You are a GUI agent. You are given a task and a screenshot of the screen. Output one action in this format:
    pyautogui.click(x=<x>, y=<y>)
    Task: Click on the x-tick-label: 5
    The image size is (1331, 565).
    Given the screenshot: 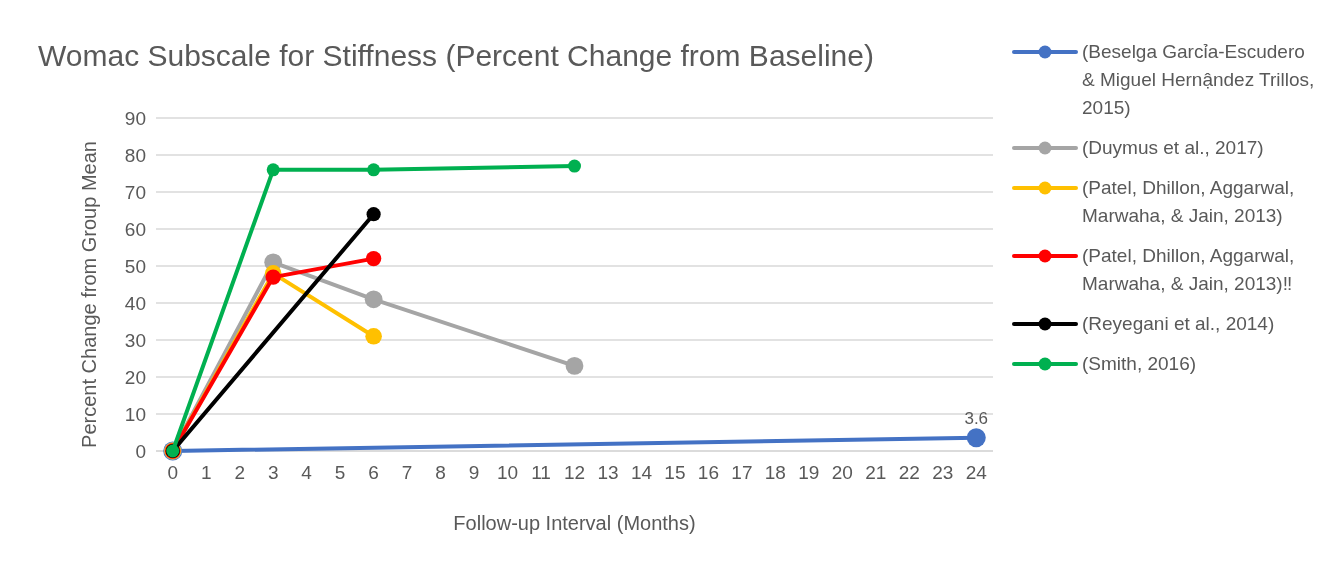 What is the action you would take?
    pyautogui.click(x=340, y=472)
    